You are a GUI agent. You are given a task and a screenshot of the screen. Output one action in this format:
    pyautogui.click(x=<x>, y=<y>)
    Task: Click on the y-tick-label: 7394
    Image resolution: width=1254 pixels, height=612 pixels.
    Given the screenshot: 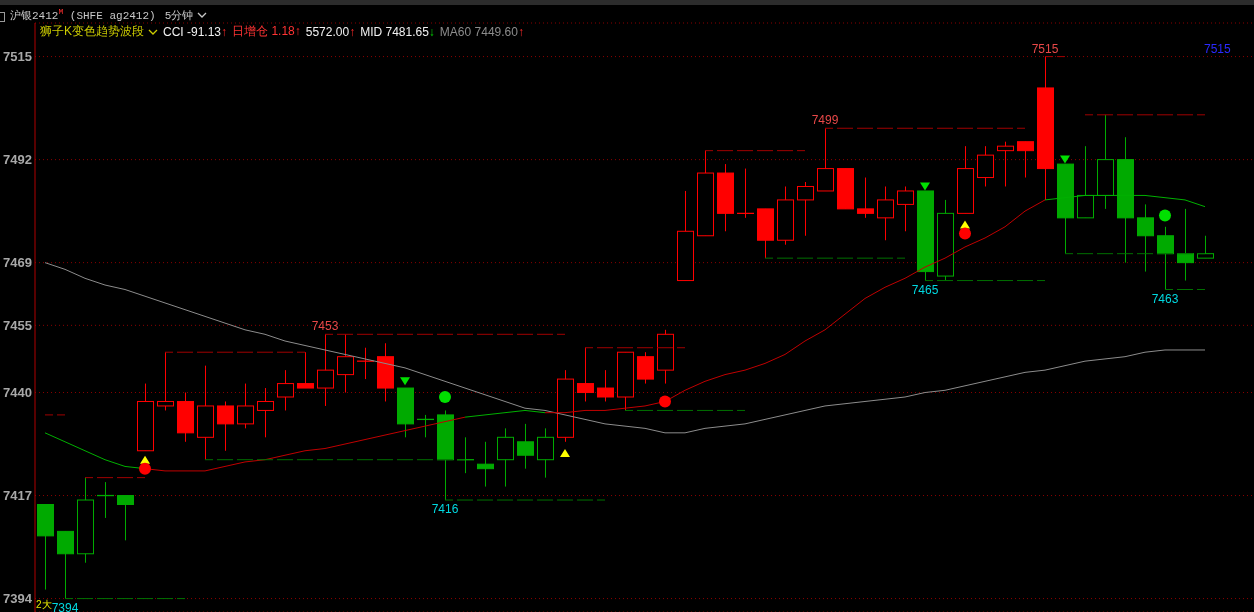 What is the action you would take?
    pyautogui.click(x=18, y=599)
    